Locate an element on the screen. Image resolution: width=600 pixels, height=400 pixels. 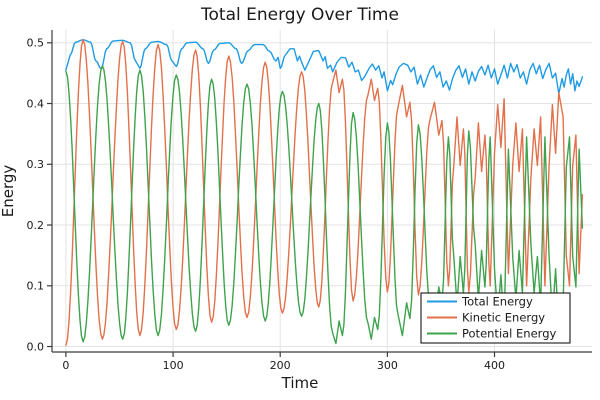
x-tick-label: 300 is located at coordinates (387, 365).